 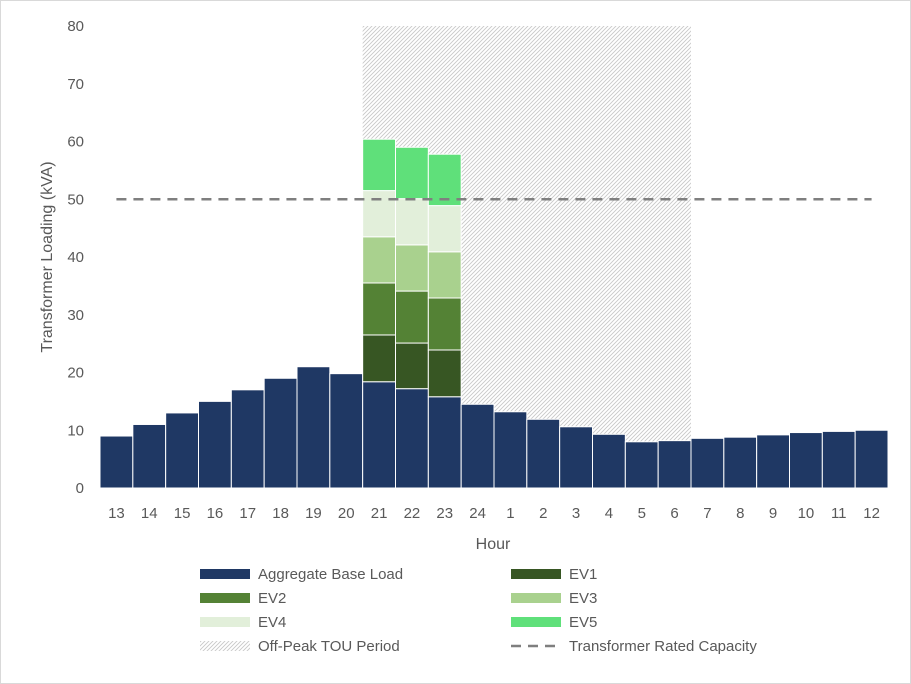 I want to click on x-tick-label: 19, so click(x=313, y=513).